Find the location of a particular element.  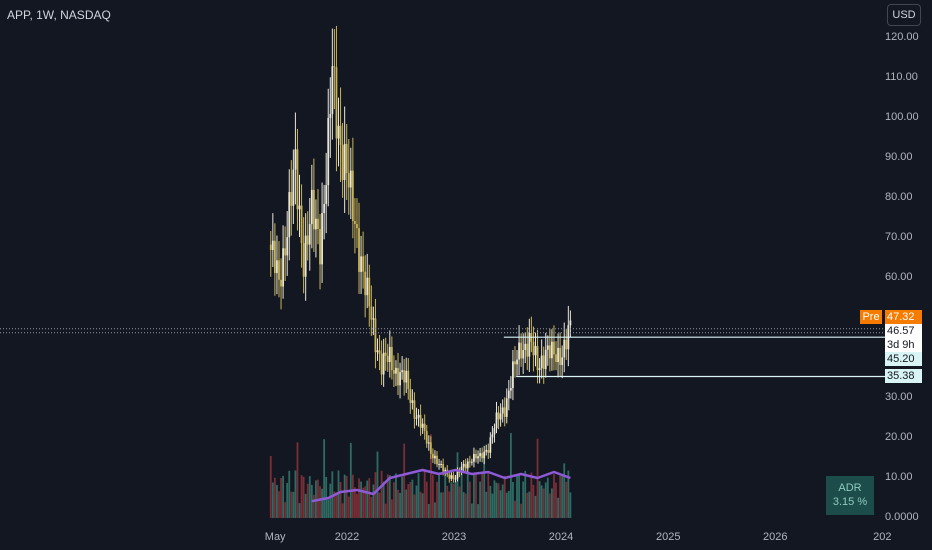

countdown-badge: 3d 9h is located at coordinates (903, 345).